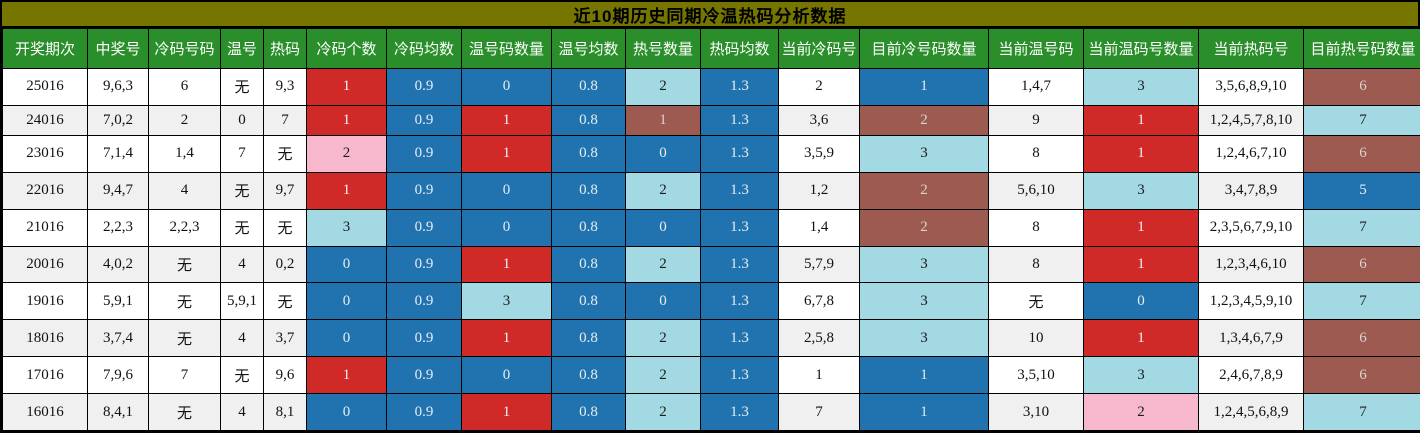 The height and width of the screenshot is (433, 1420). Describe the element at coordinates (1036, 48) in the screenshot. I see `column-header: 当前温号码` at that location.